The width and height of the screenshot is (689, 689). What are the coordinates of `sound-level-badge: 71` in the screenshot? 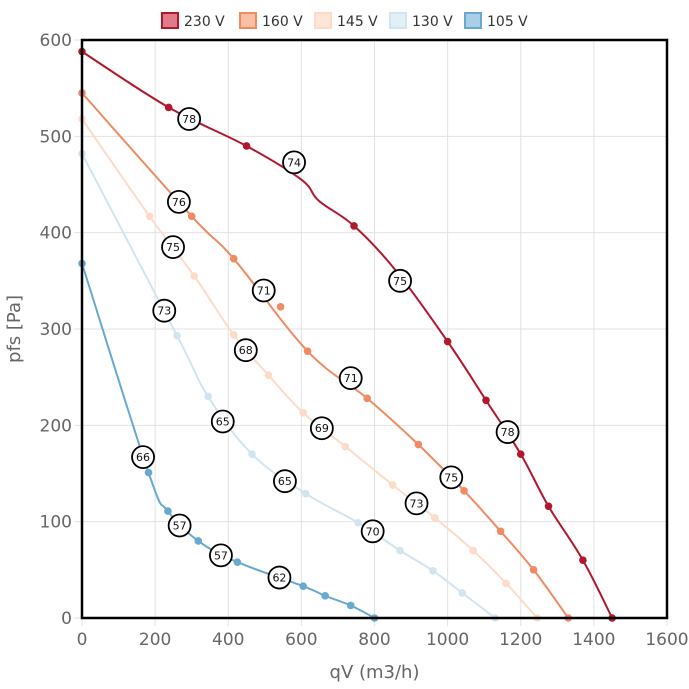 It's located at (263, 290).